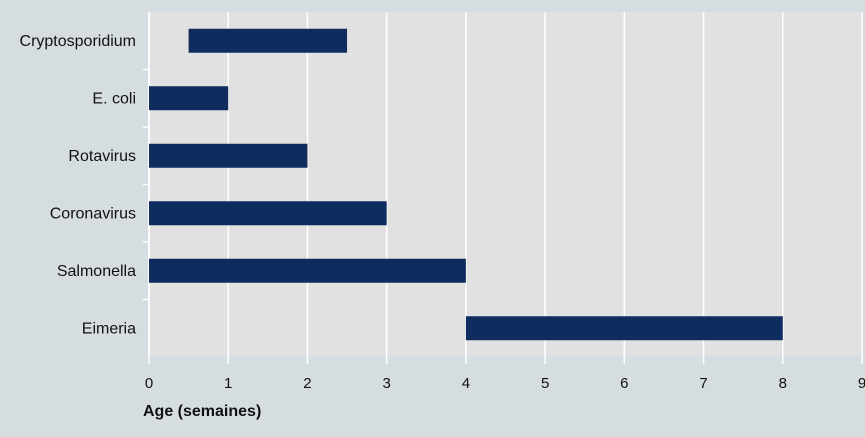  What do you see at coordinates (93, 213) in the screenshot?
I see `y-tick-label: Coronavirus` at bounding box center [93, 213].